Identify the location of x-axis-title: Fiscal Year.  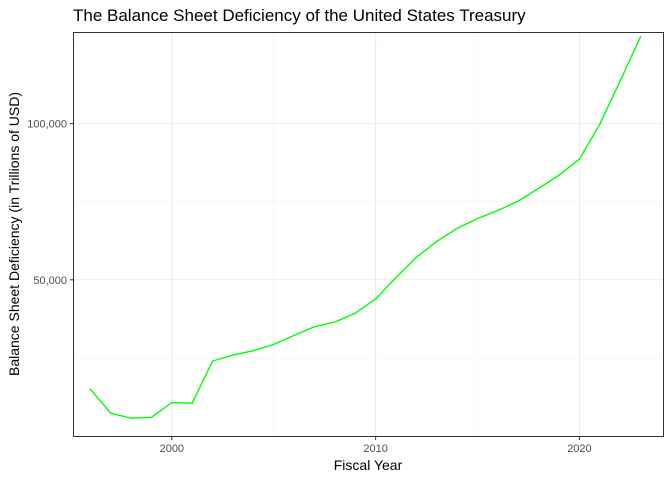
(368, 465).